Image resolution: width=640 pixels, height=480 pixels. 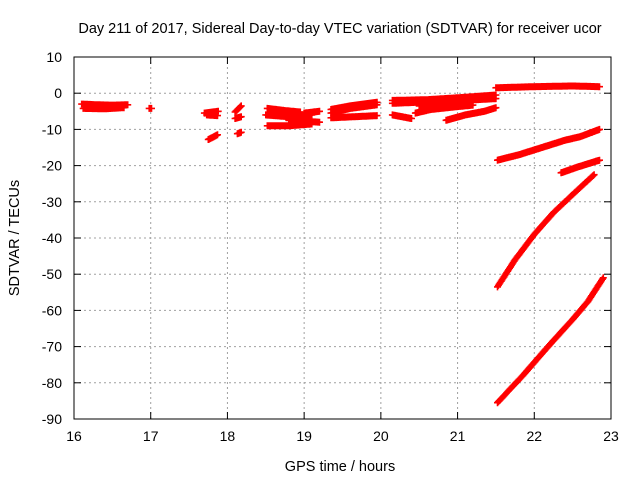 What do you see at coordinates (52, 419) in the screenshot?
I see `y-tick-label: -90` at bounding box center [52, 419].